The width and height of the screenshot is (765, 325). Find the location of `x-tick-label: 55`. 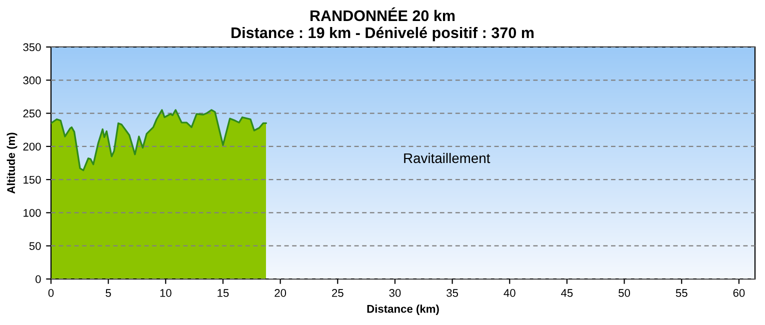

x-tick-label: 55 is located at coordinates (682, 293).